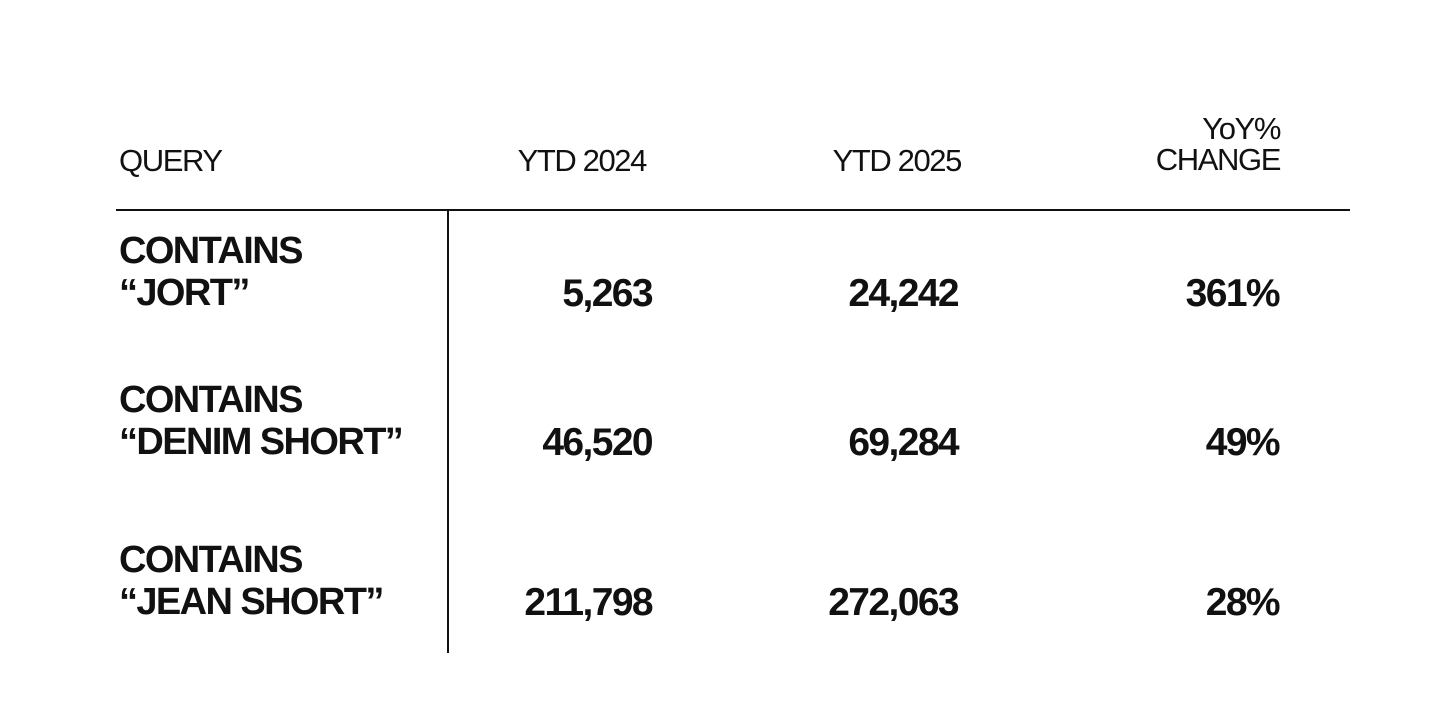 The height and width of the screenshot is (724, 1456). What do you see at coordinates (897, 160) in the screenshot?
I see `header-ytd-2025: YTD 2025` at bounding box center [897, 160].